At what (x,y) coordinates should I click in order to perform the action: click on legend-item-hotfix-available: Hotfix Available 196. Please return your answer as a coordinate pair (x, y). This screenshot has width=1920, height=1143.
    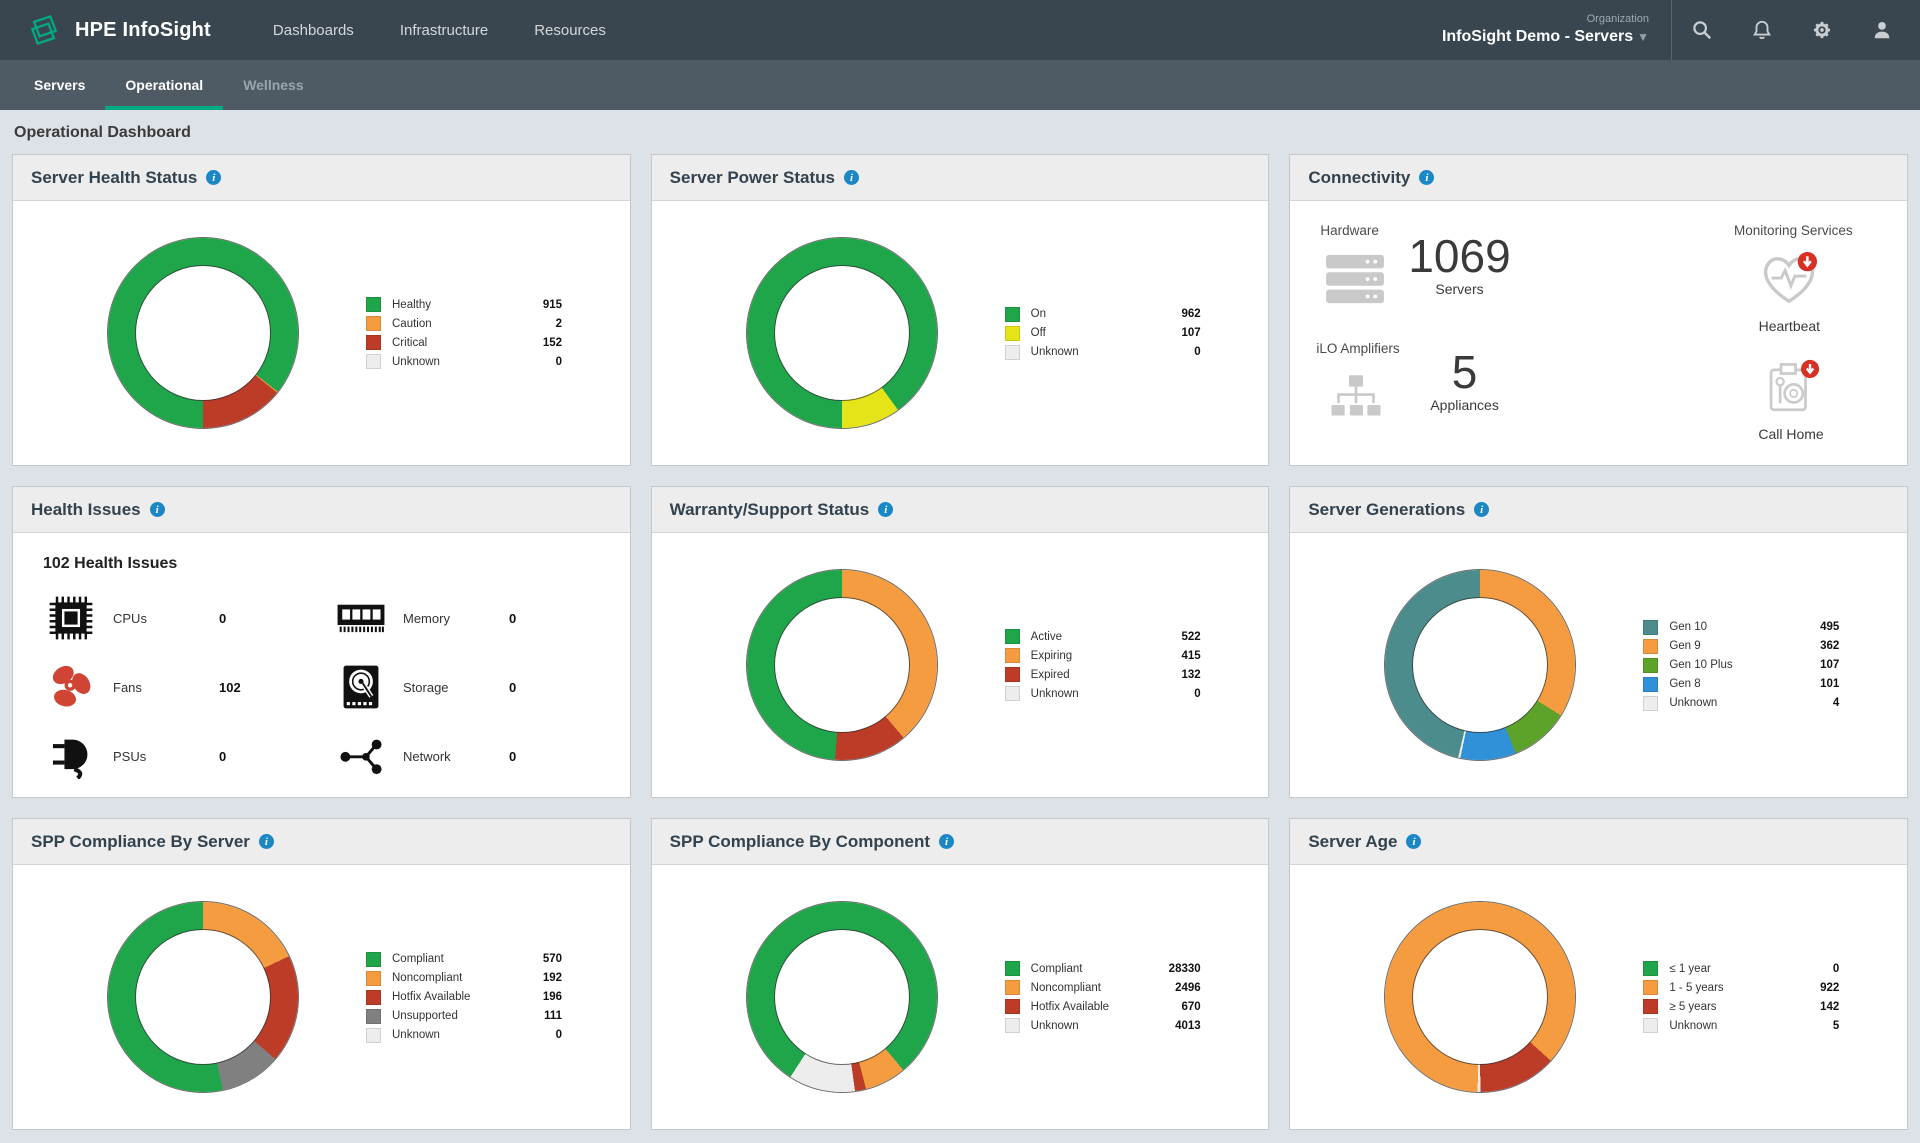
    Looking at the image, I should click on (464, 997).